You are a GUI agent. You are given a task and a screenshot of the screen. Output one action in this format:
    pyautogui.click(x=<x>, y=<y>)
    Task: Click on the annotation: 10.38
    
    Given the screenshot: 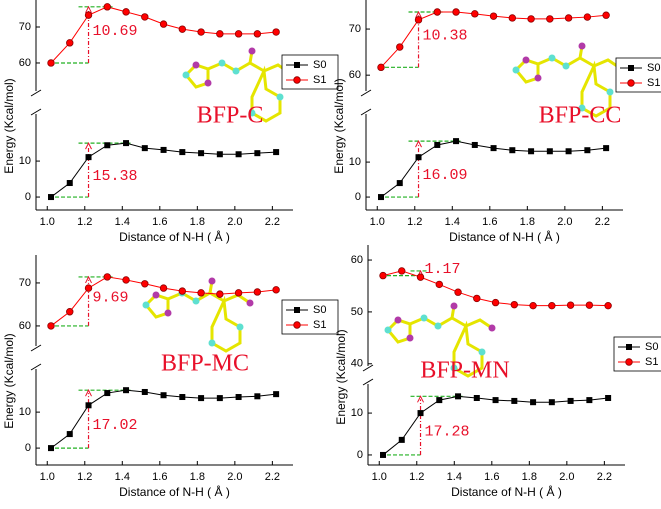 What is the action you would take?
    pyautogui.click(x=445, y=36)
    